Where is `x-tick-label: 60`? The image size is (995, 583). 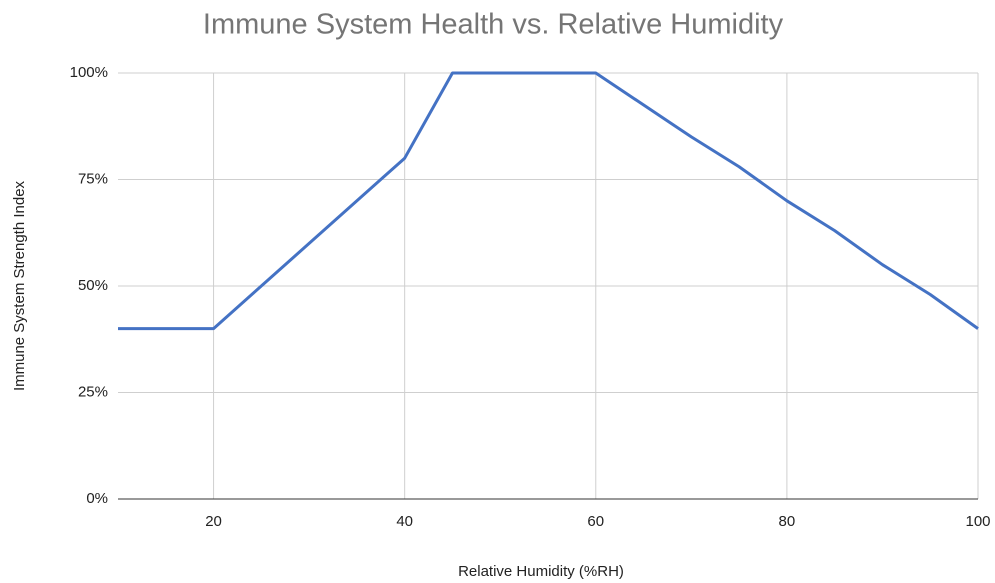 x-tick-label: 60 is located at coordinates (595, 521).